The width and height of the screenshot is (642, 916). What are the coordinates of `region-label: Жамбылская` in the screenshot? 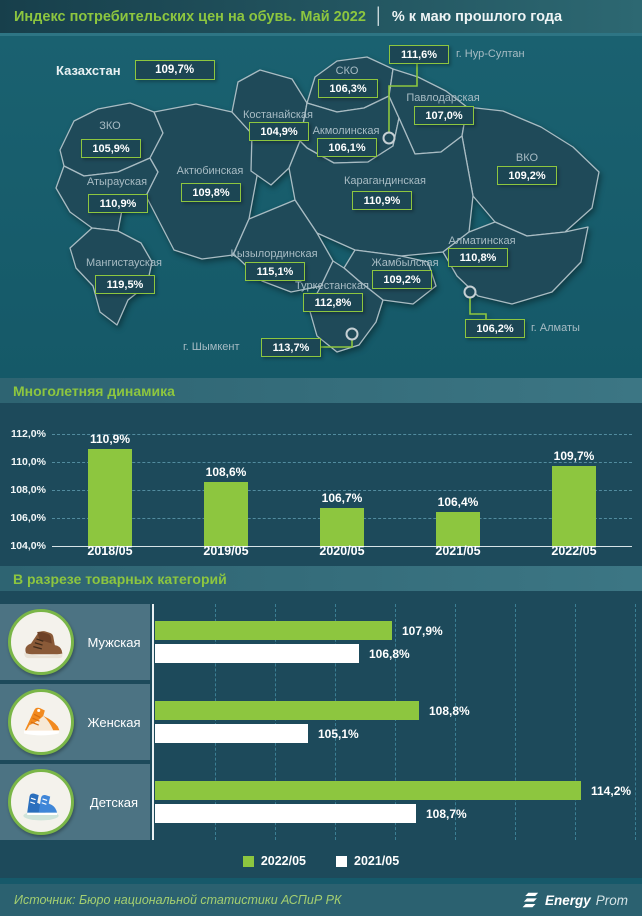 It's located at (405, 263).